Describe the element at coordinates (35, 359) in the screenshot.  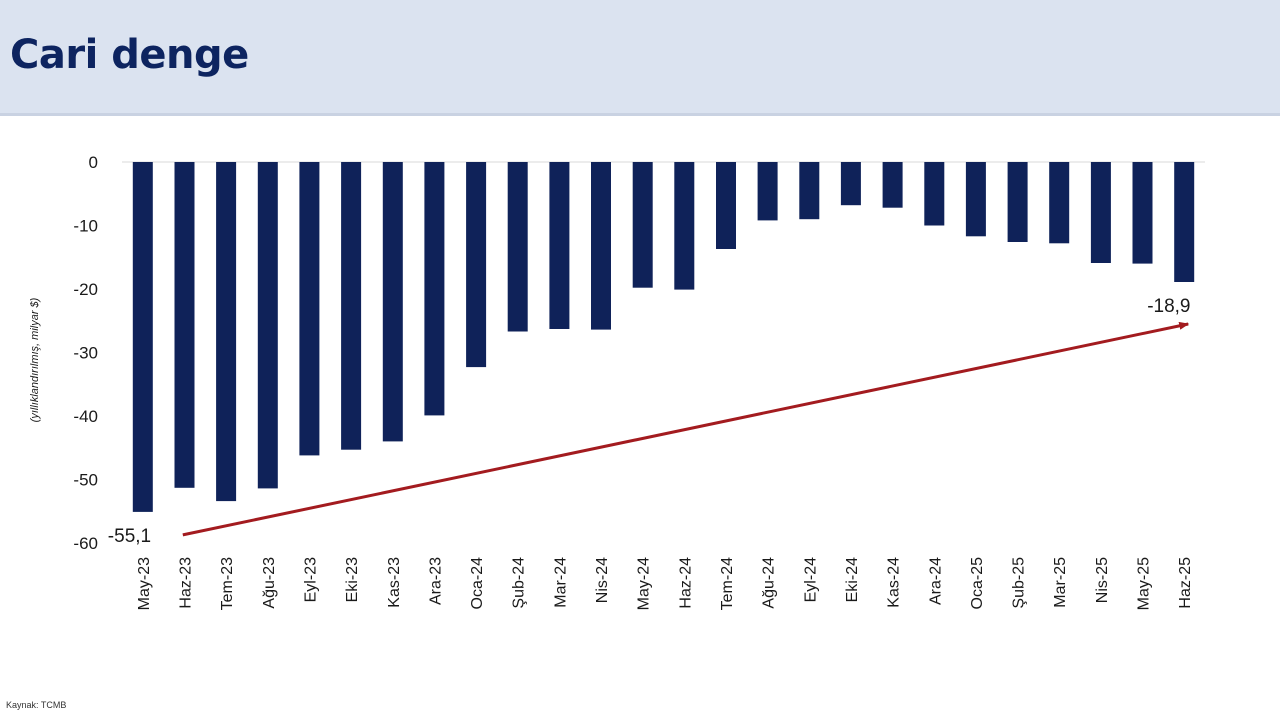
I see `y-axis-label: (yıllıklandırılmış, milyar $)` at that location.